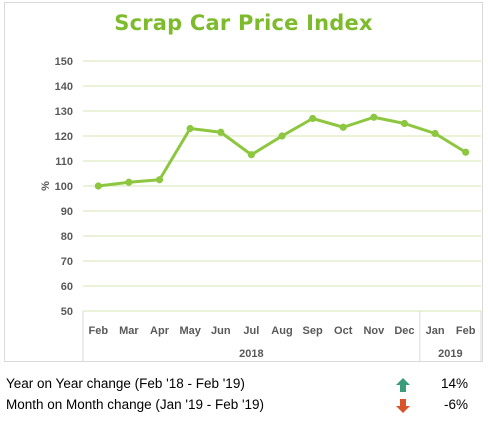  I want to click on x-tick-label: Jun, so click(221, 331).